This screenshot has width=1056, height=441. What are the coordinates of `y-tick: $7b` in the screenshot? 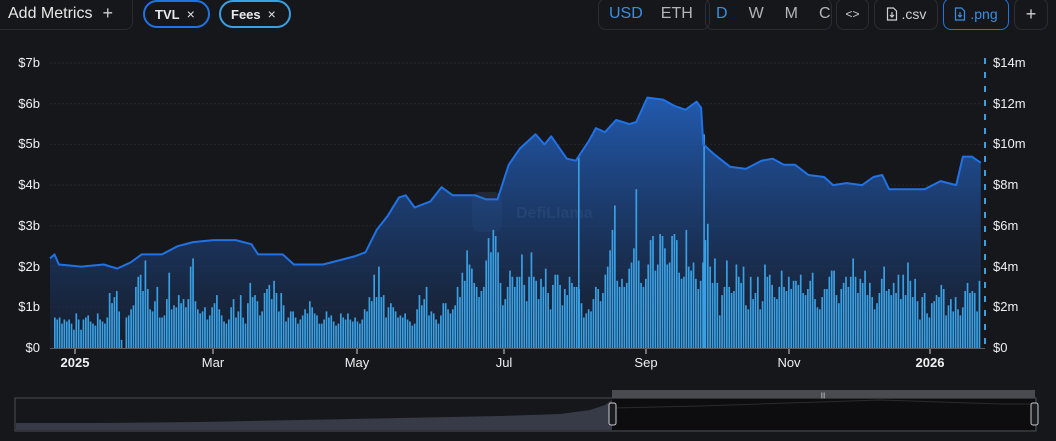 It's located at (29, 62).